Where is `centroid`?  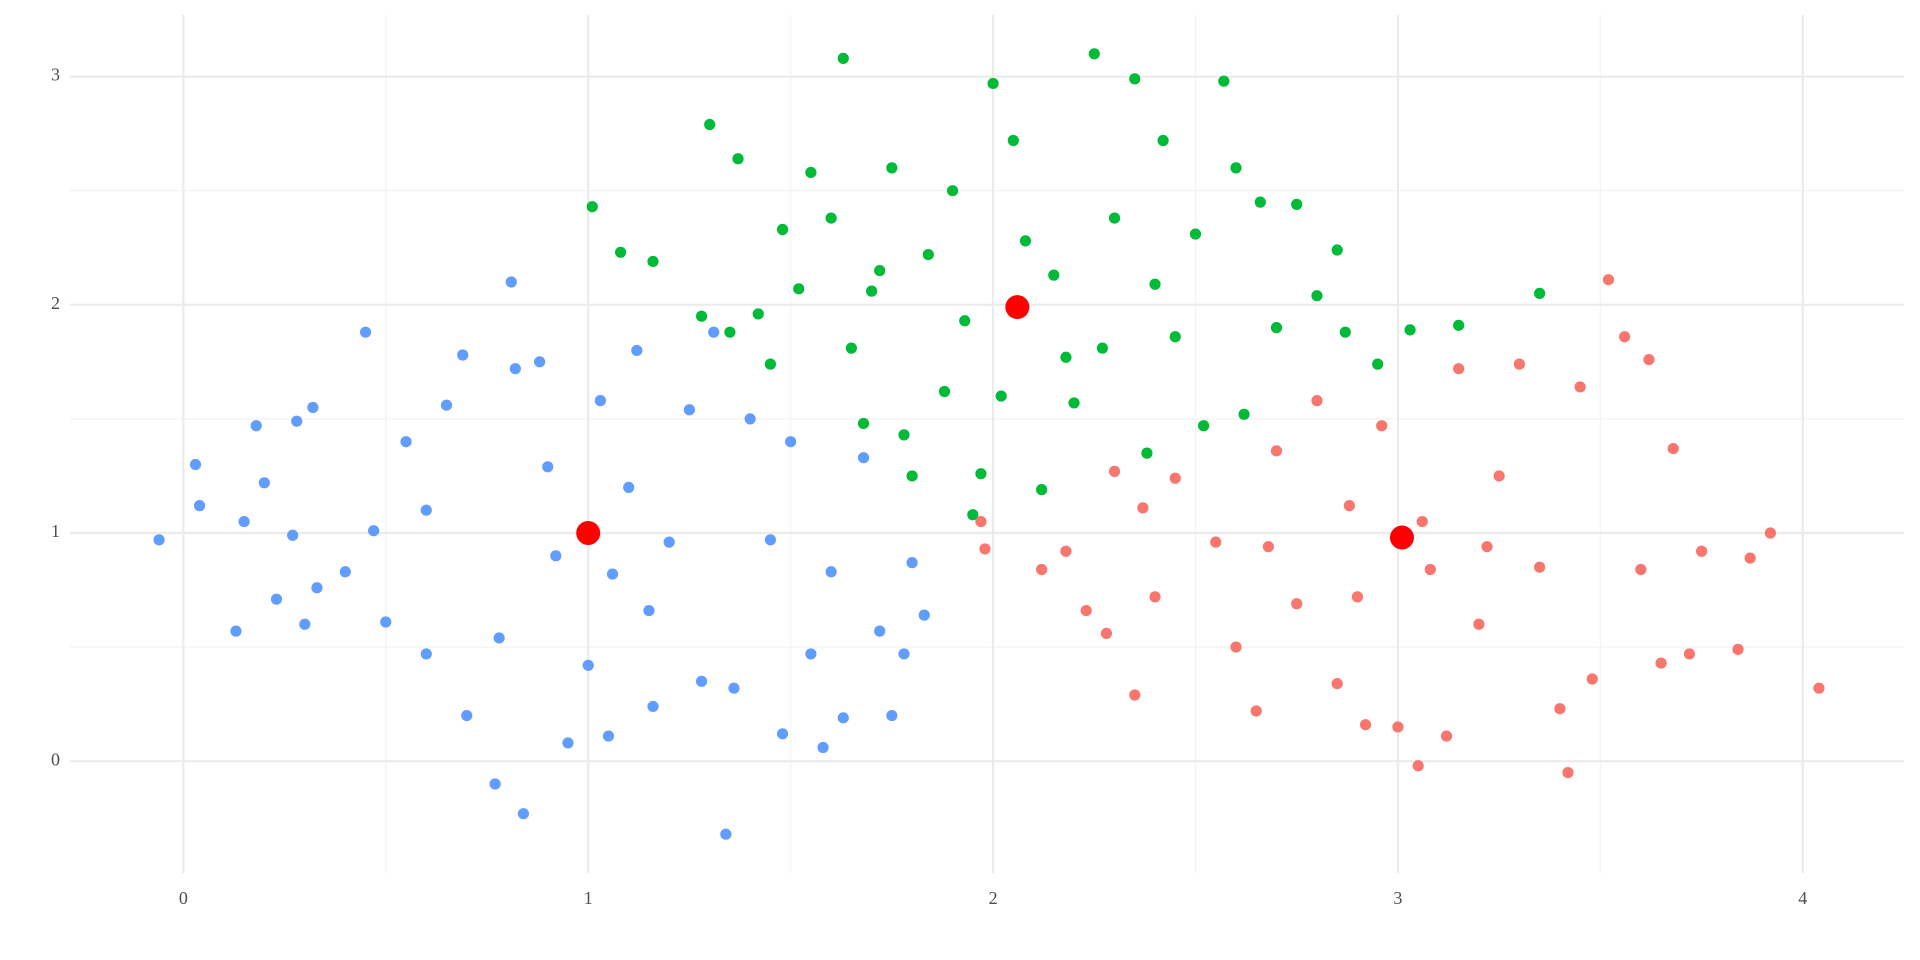
centroid is located at coordinates (1017, 307).